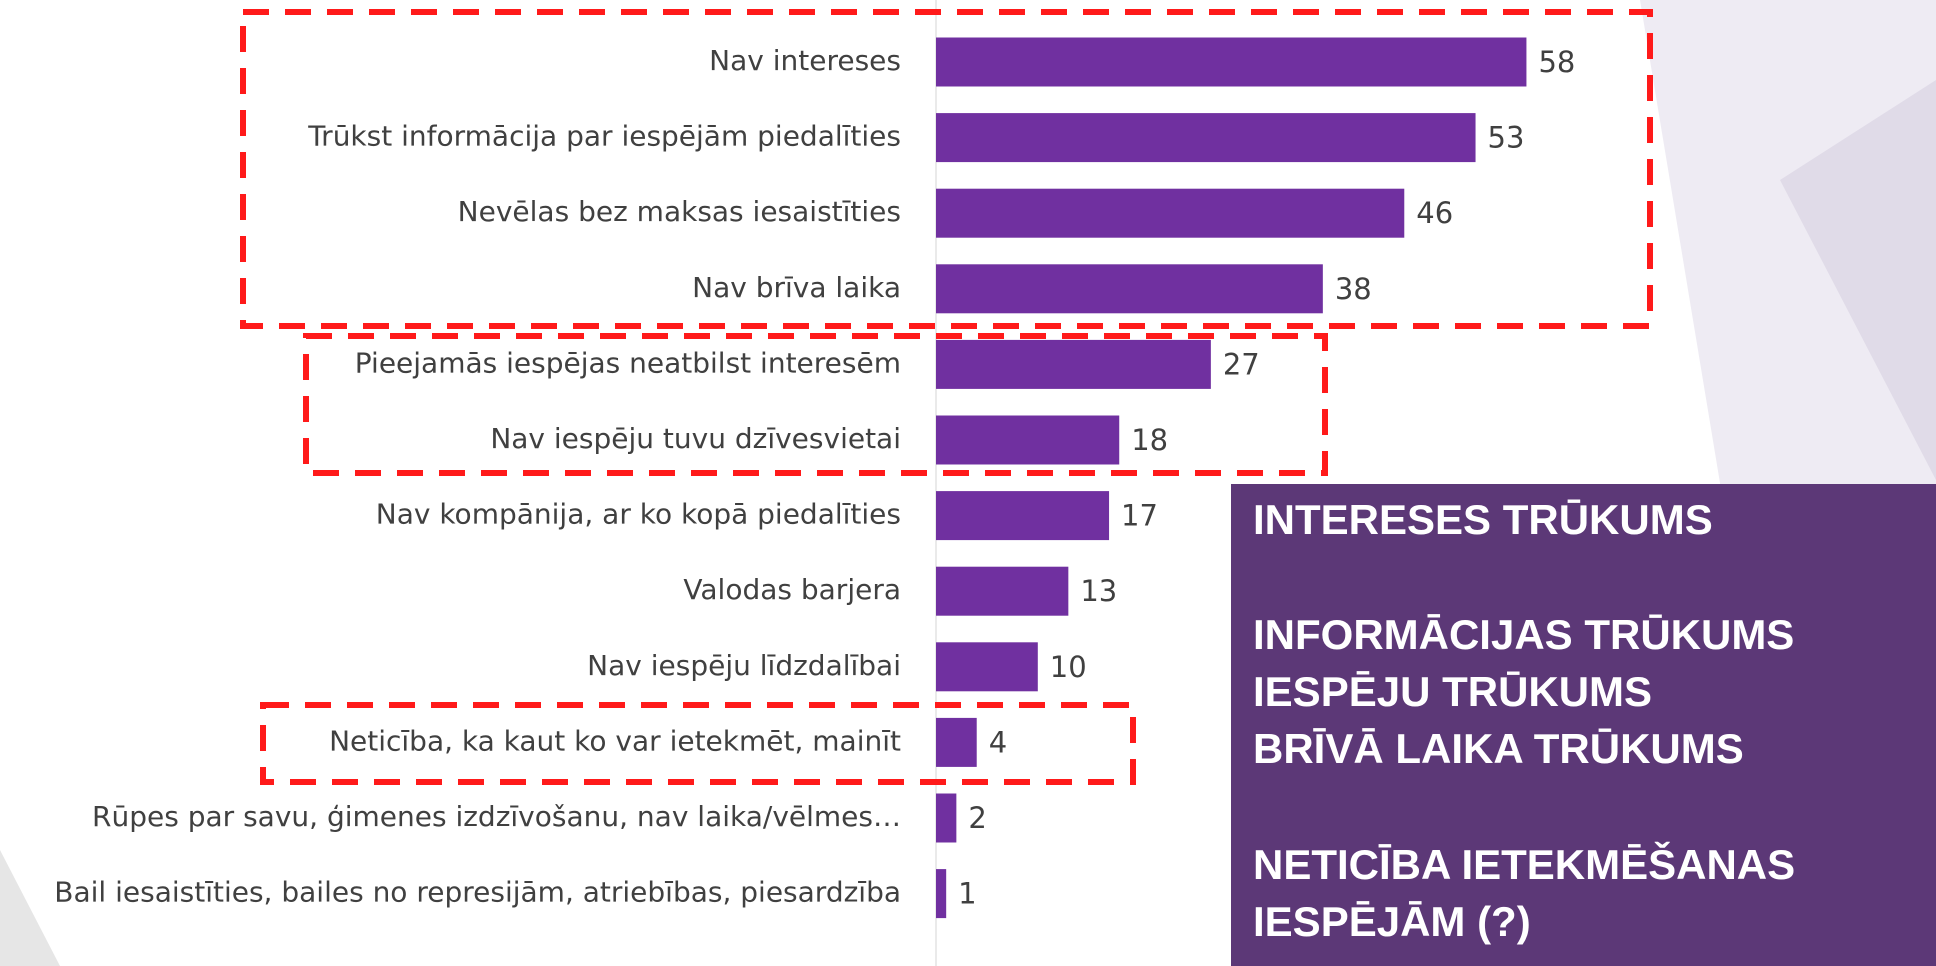 This screenshot has width=1936, height=966. What do you see at coordinates (1498, 748) in the screenshot?
I see `summary-line: BRĪVĀ LAIKA TRŪKUMS` at bounding box center [1498, 748].